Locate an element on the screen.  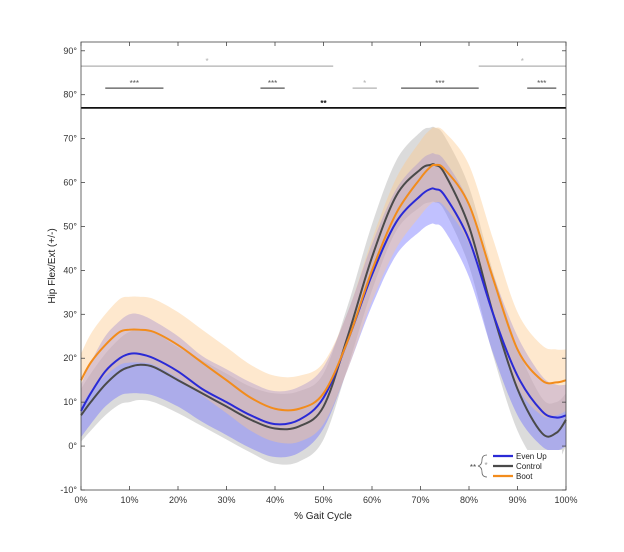
legend-label-boot: Boot is located at coordinates (524, 476).